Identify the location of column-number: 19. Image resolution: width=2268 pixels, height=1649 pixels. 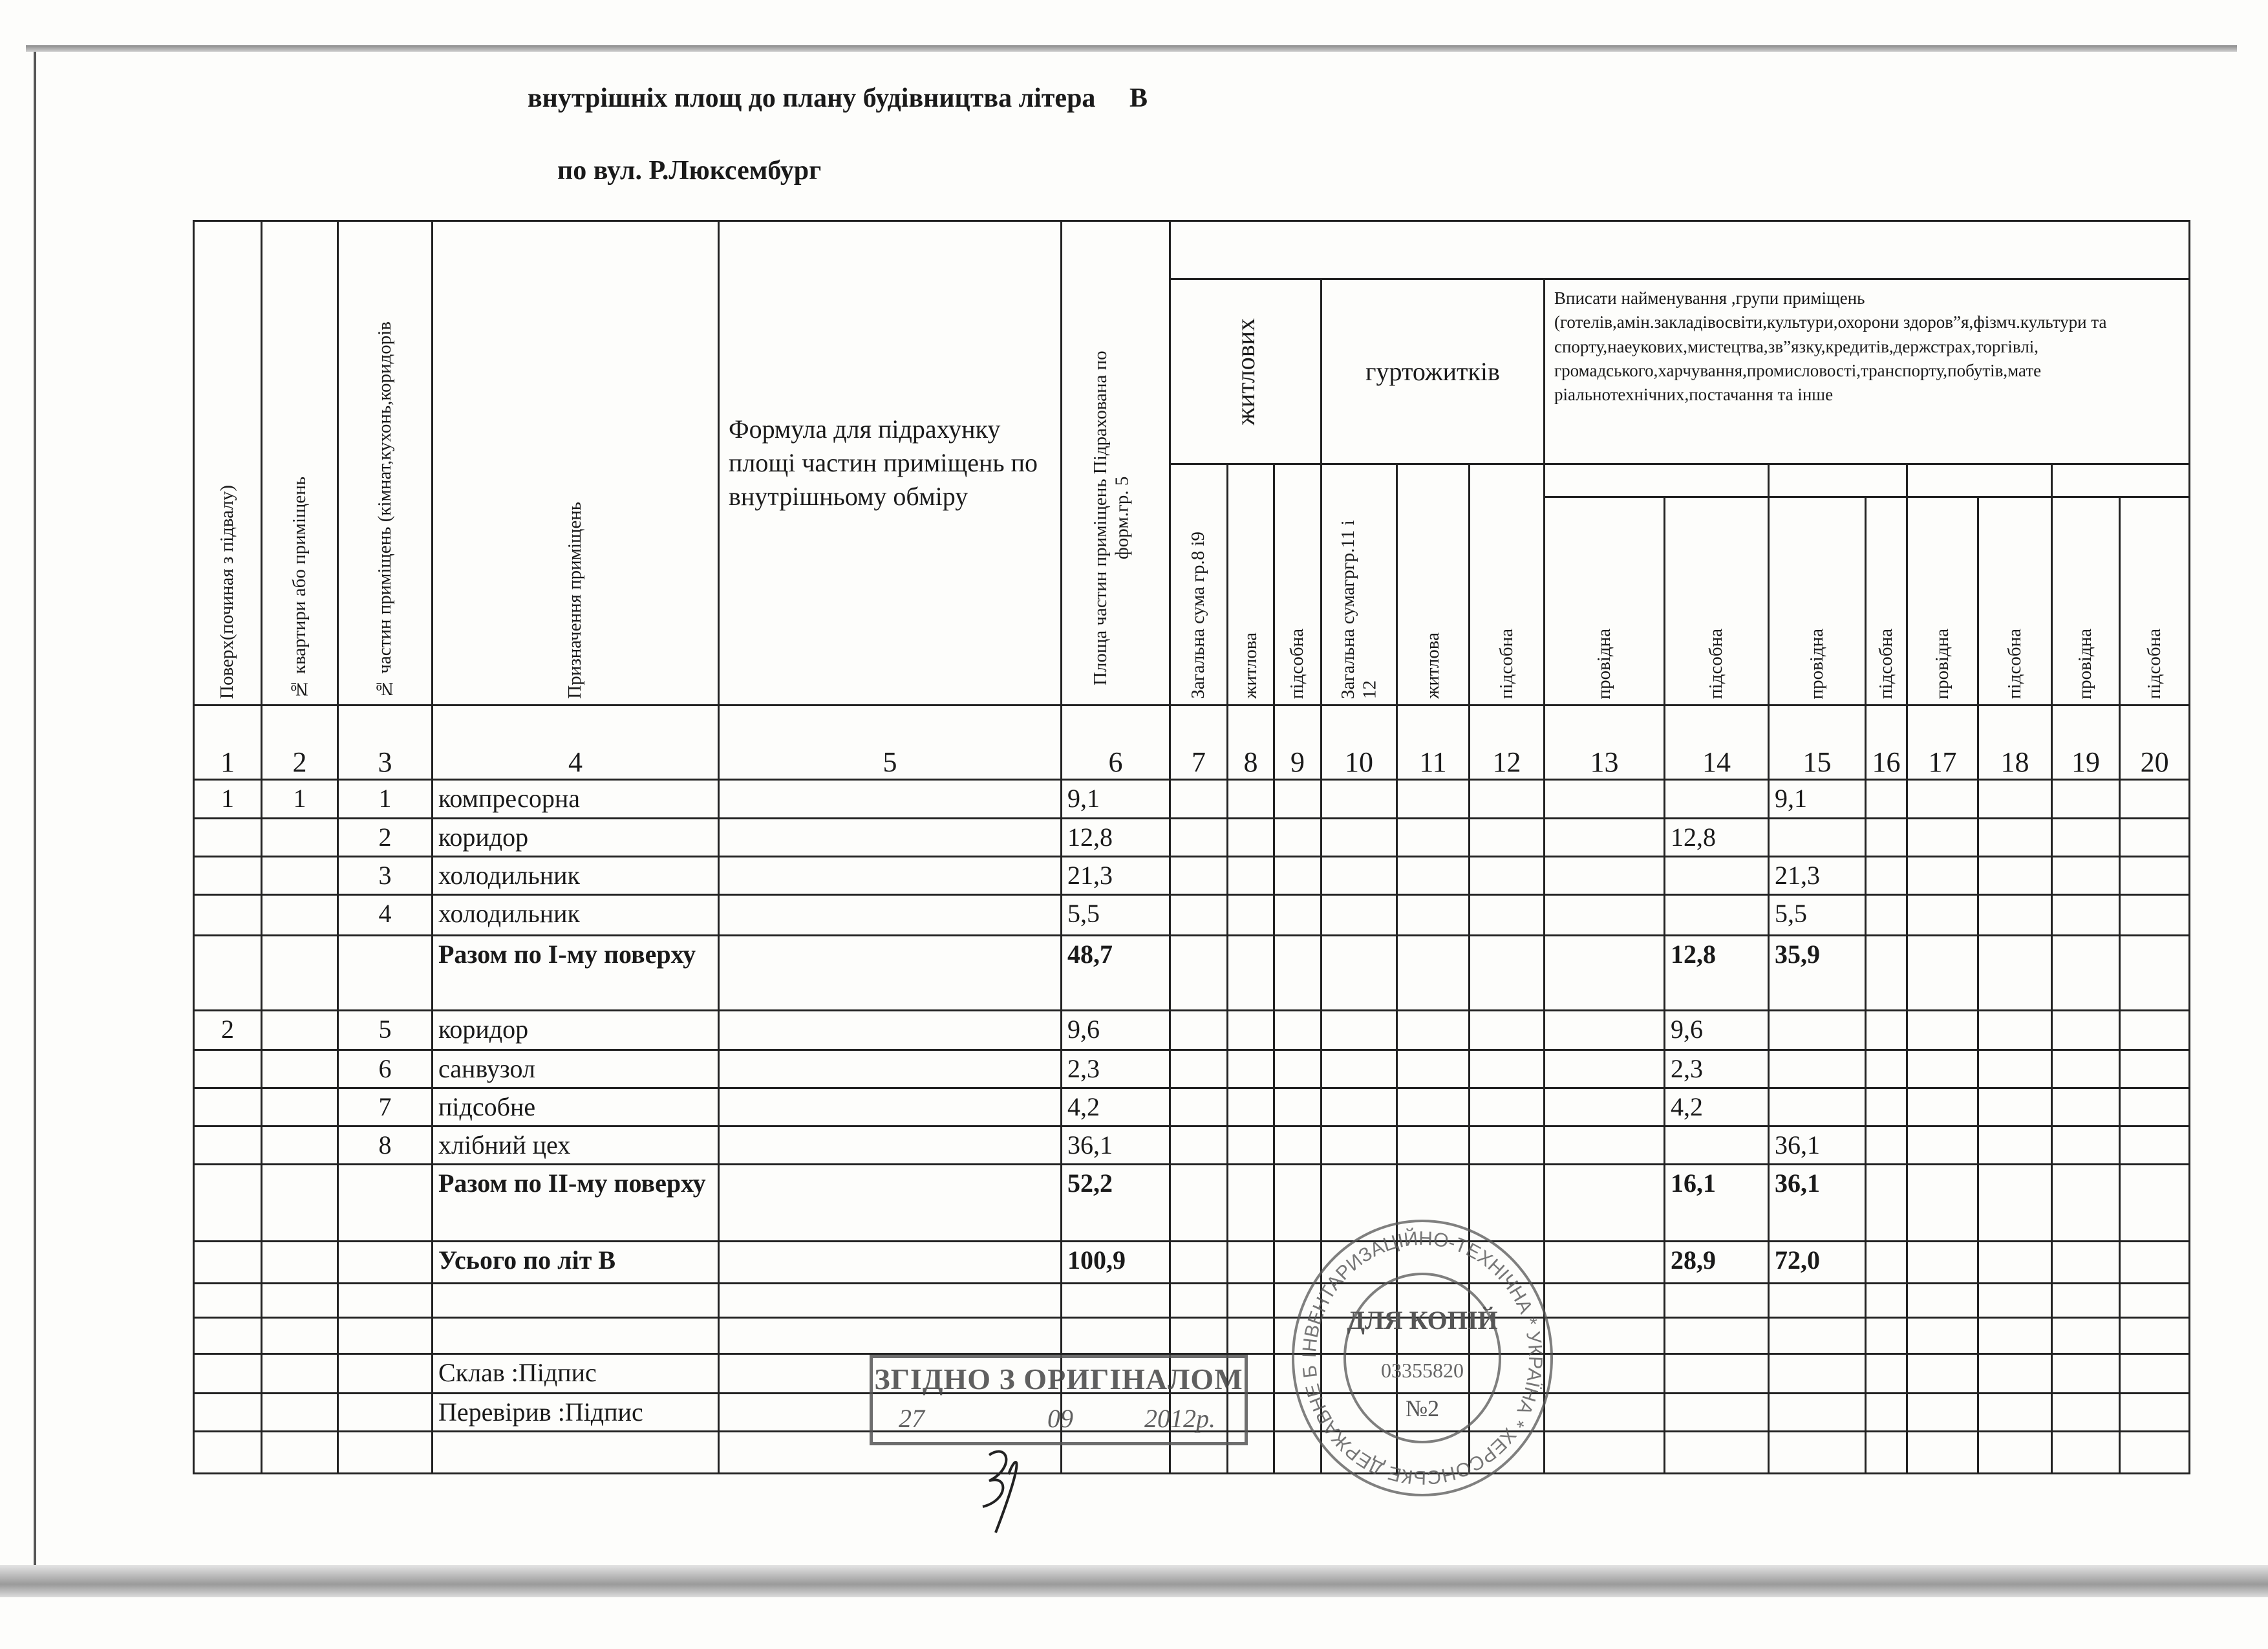
(2086, 742).